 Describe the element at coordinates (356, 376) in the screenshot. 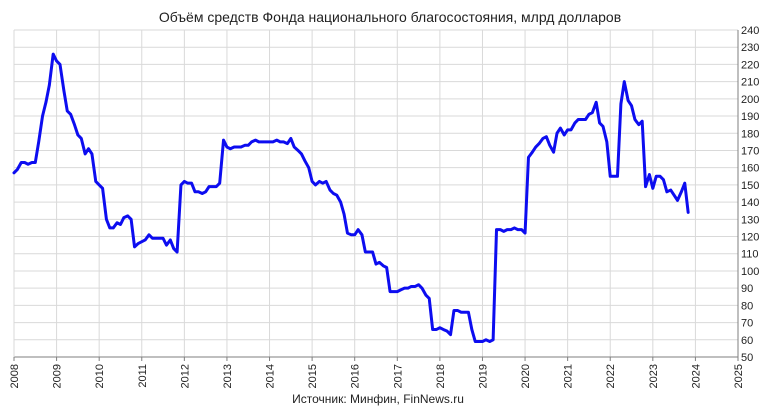

I see `x-tick-label: 2016` at that location.